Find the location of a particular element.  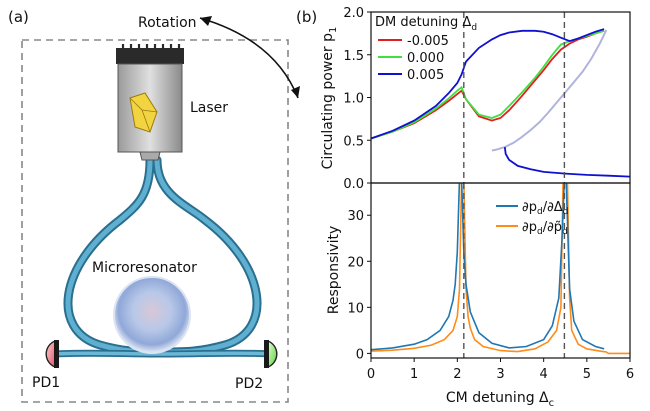

legend-entry-zero: 0.000 is located at coordinates (425, 58).